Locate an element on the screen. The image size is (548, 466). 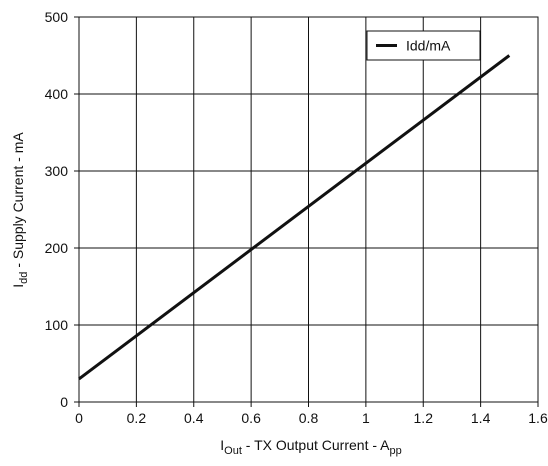
x-tick-label: 0.8 is located at coordinates (309, 418).